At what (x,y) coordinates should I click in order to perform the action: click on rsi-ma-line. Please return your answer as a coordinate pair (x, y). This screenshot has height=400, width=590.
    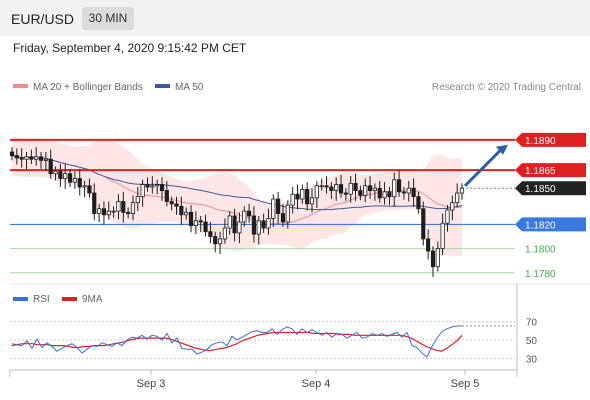
    Looking at the image, I should click on (237, 341).